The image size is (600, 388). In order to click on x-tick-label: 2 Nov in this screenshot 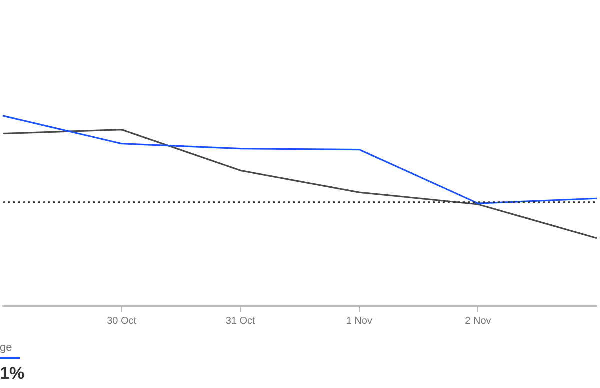, I will do `click(478, 321)`.